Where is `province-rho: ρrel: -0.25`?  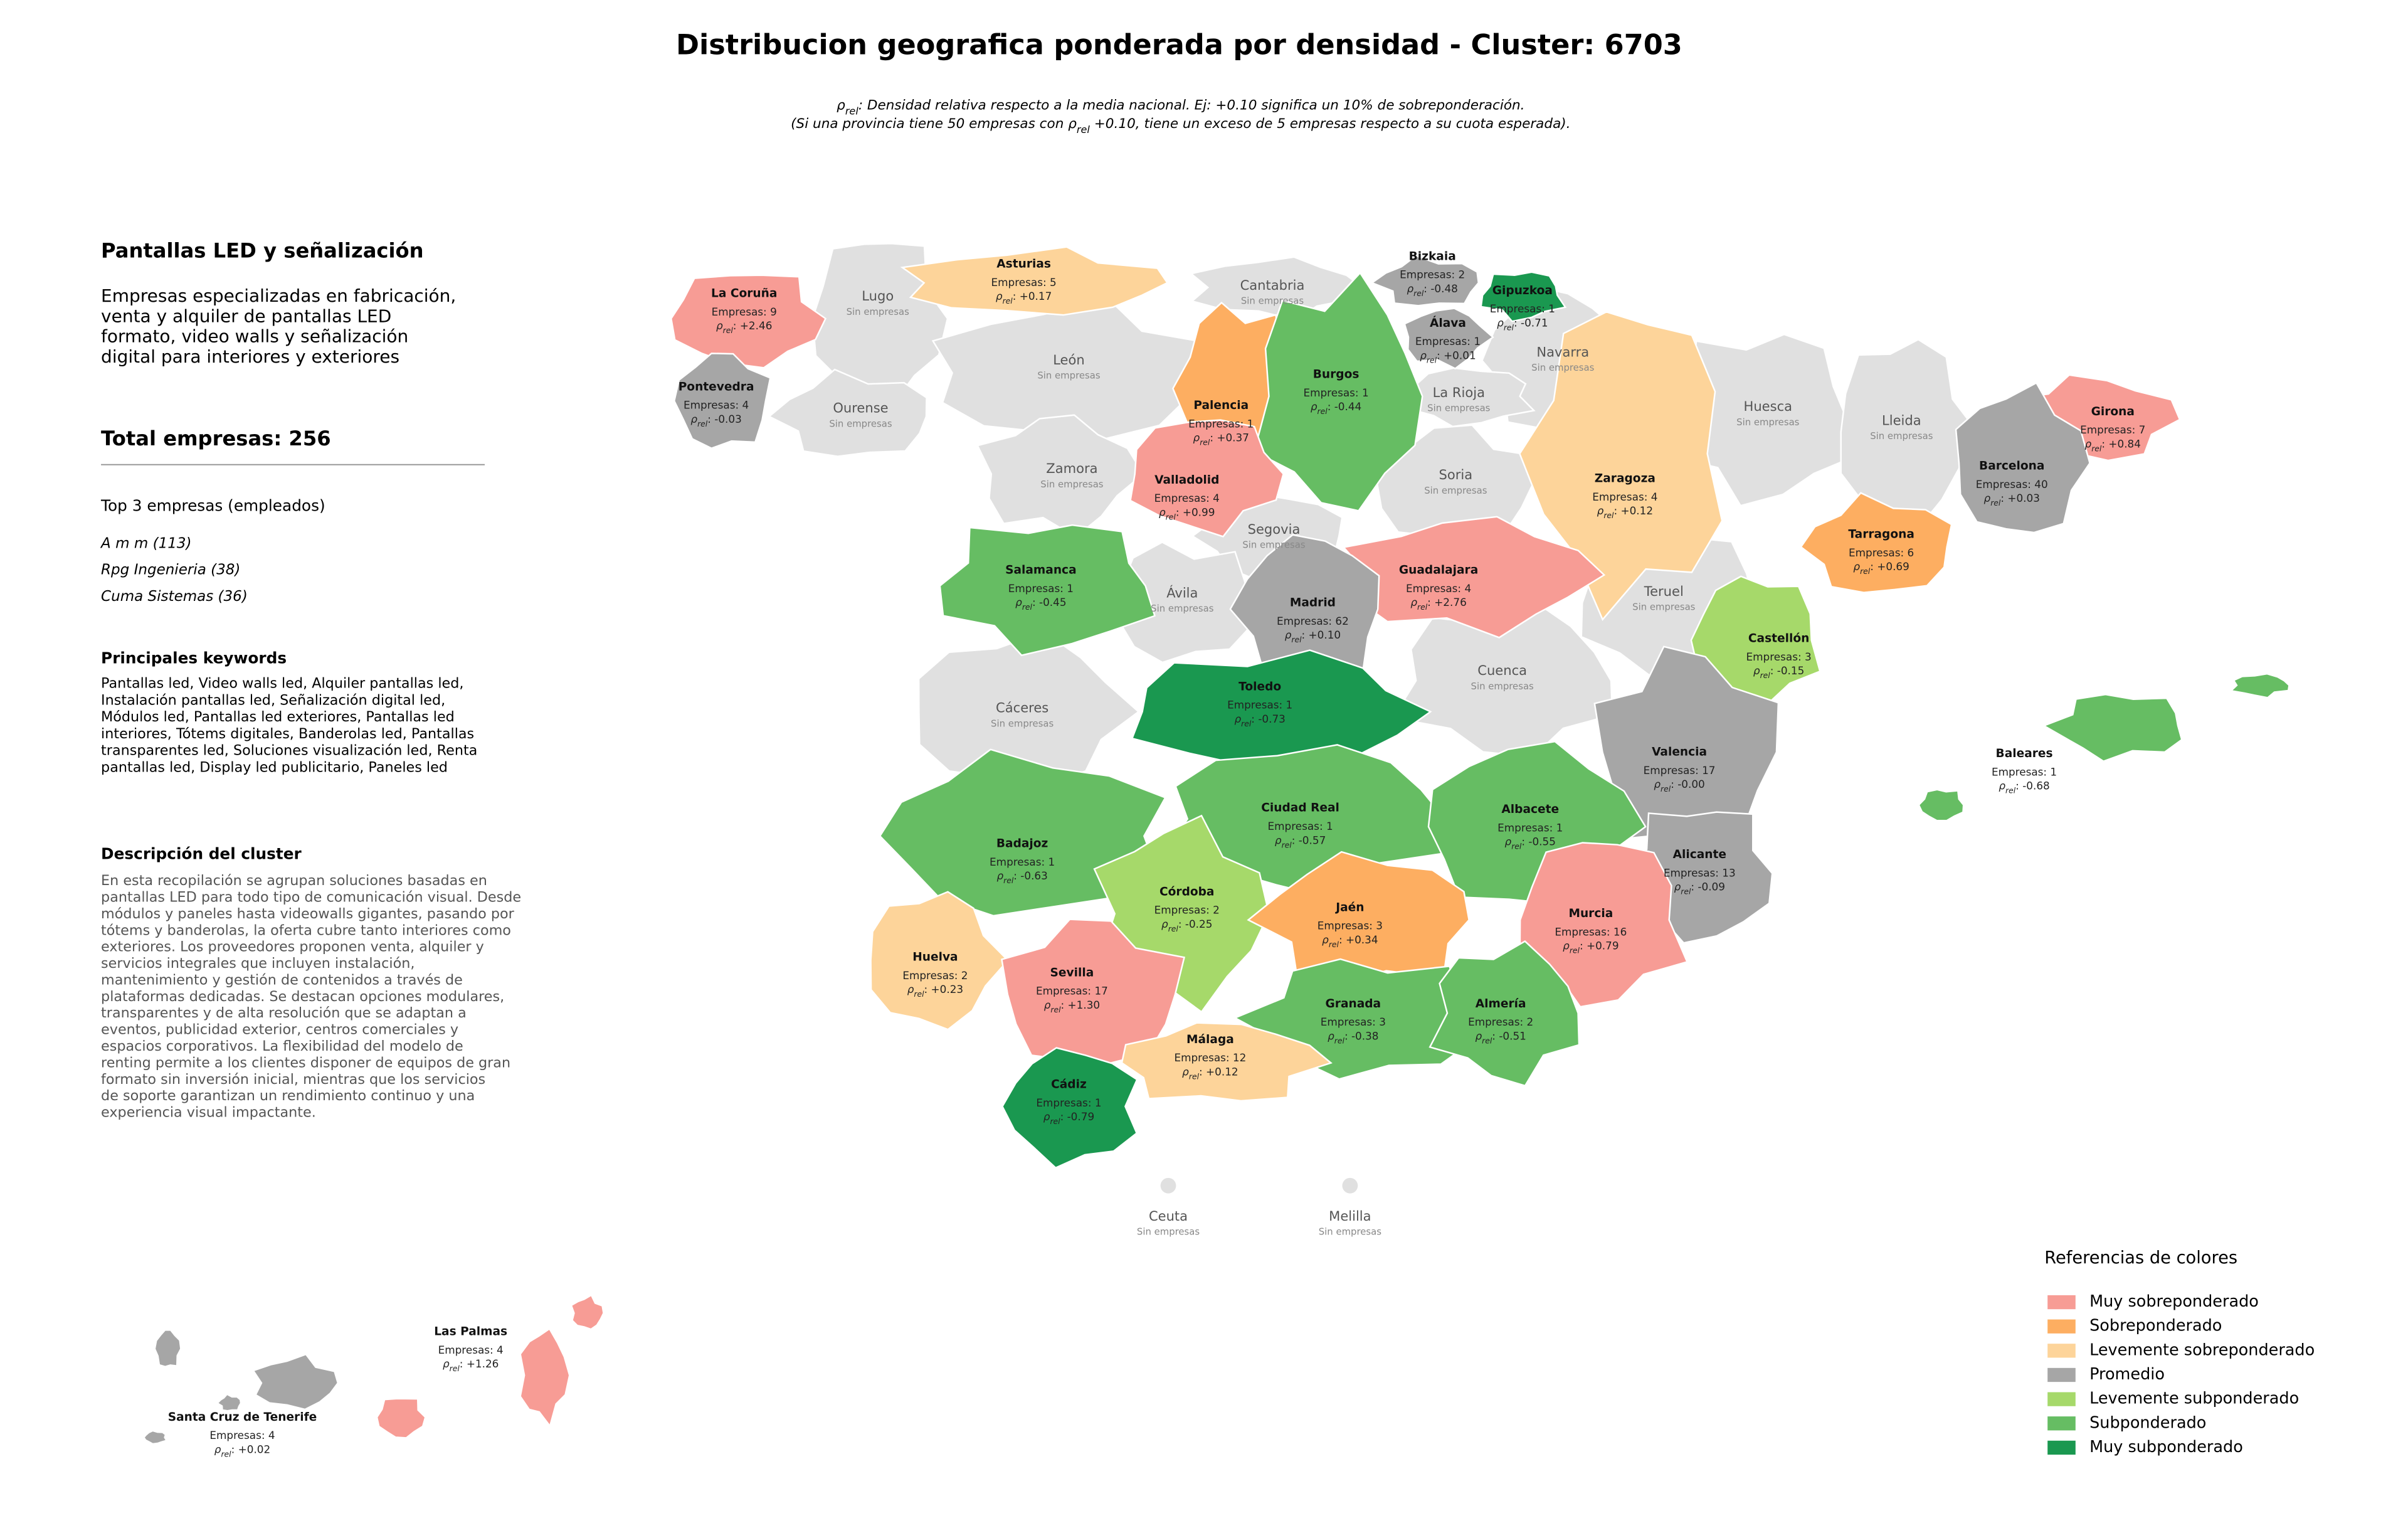
province-rho: ρrel: -0.25 is located at coordinates (1186, 925).